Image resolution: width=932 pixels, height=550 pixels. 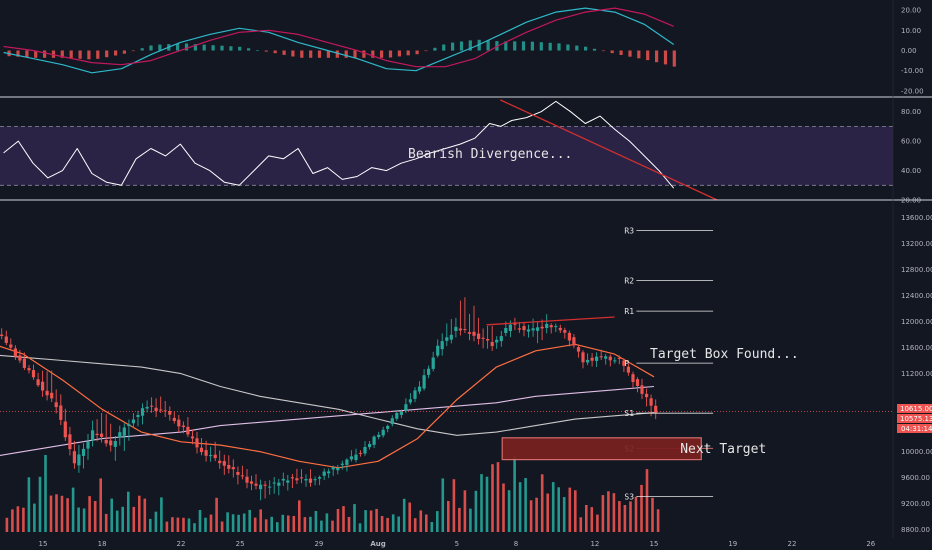 I want to click on time-tick-label: 5, so click(x=457, y=544).